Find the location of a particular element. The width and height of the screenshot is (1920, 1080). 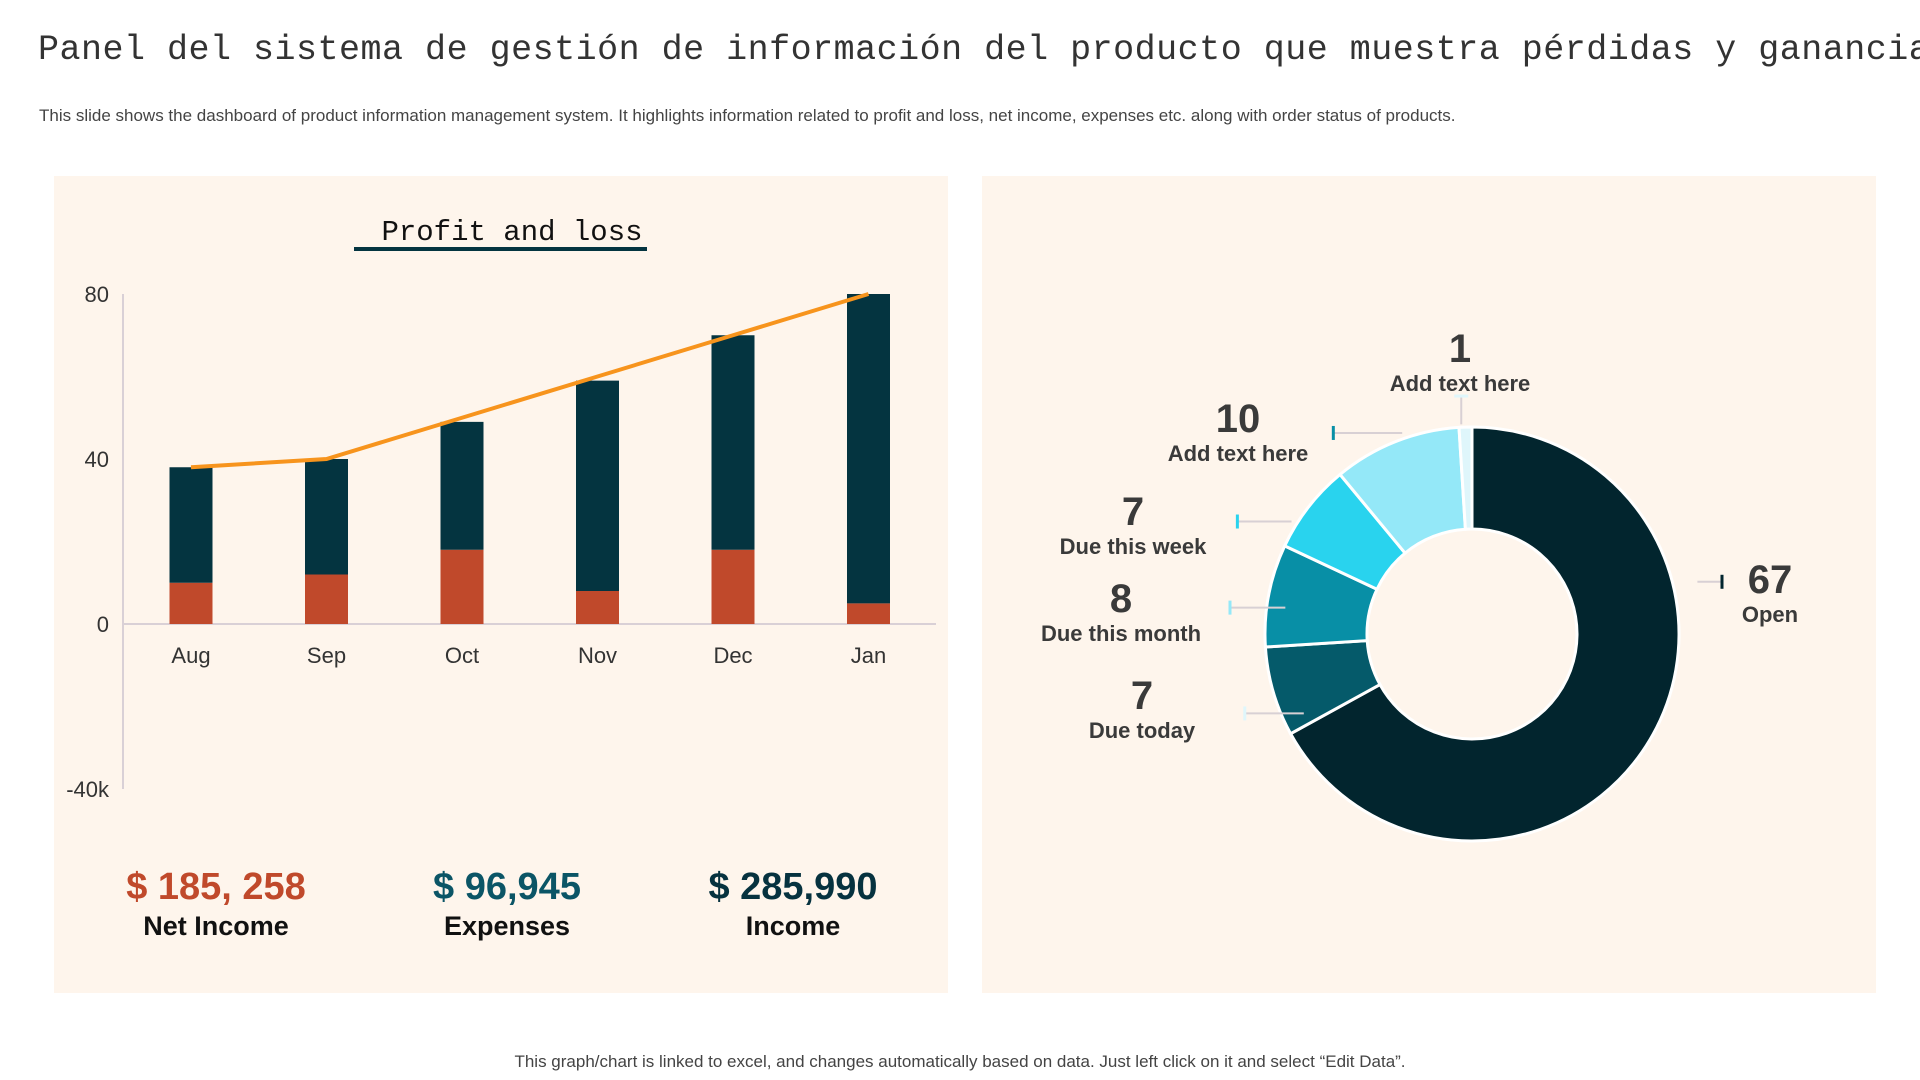

chart-title-underline is located at coordinates (500, 249).